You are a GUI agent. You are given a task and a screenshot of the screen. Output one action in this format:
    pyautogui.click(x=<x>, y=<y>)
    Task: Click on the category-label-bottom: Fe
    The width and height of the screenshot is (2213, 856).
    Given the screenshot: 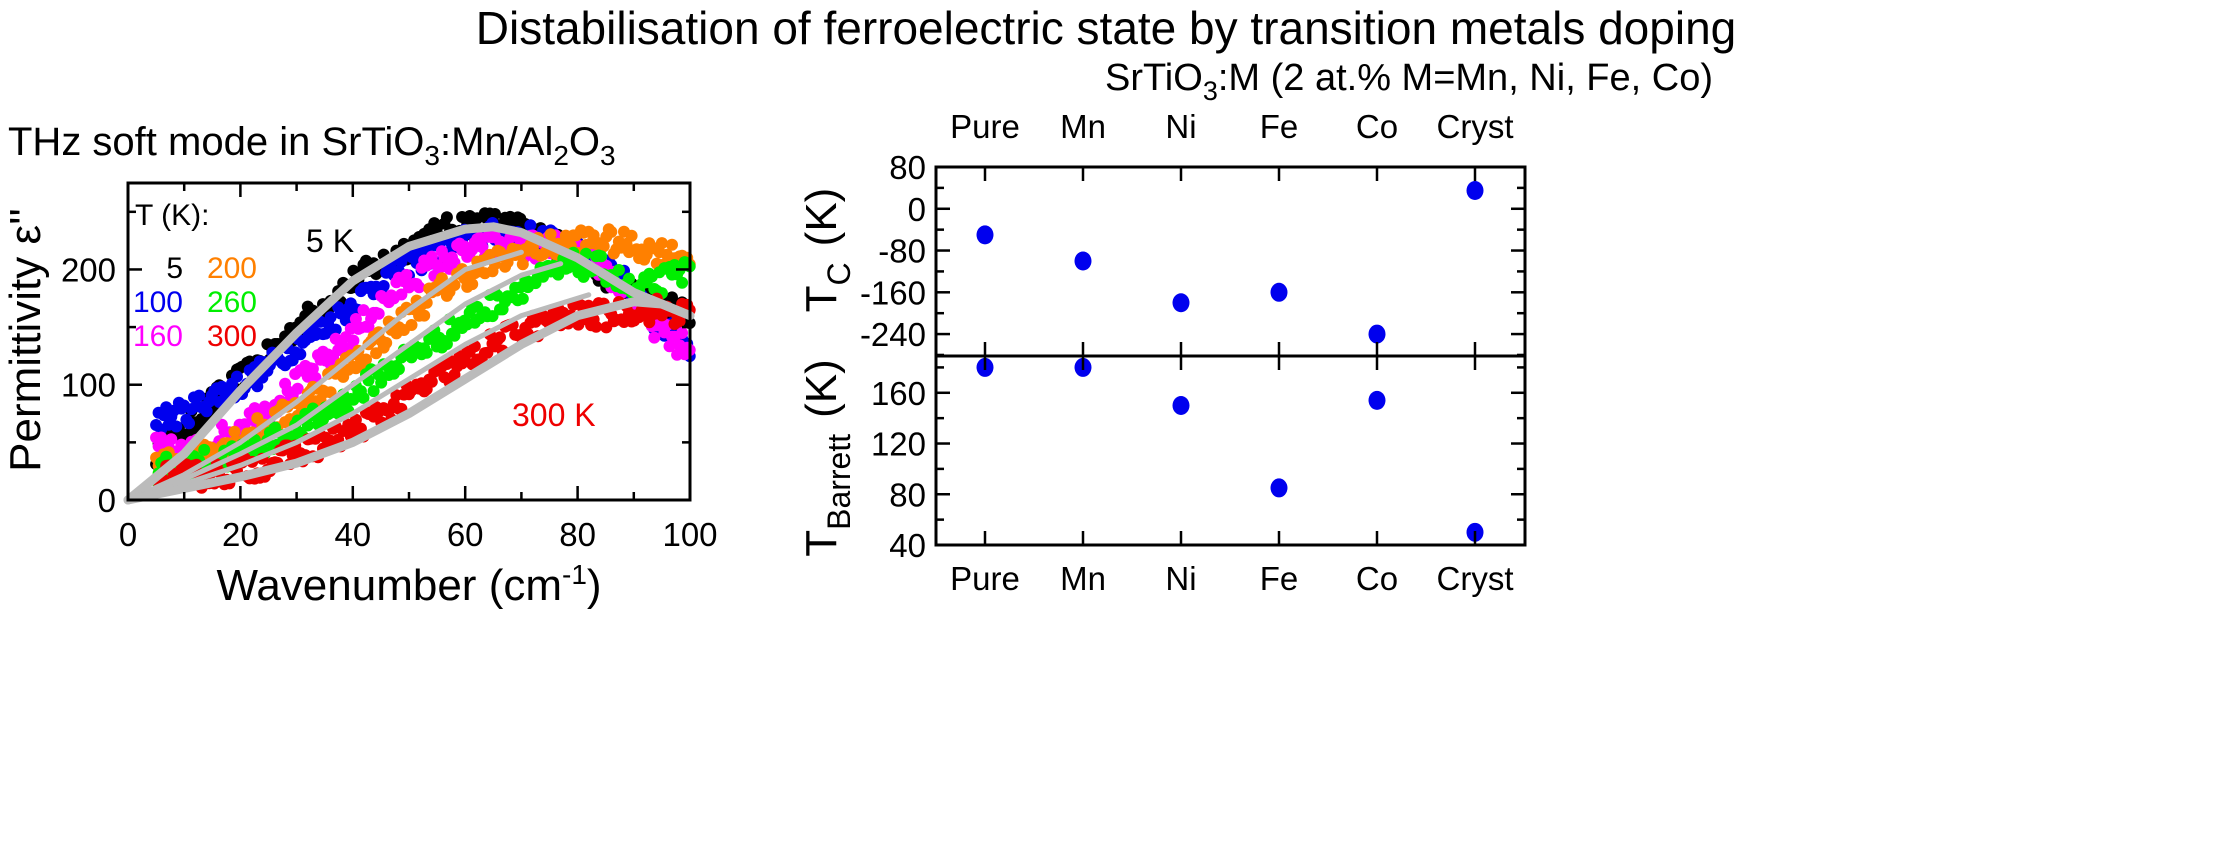 What is the action you would take?
    pyautogui.click(x=1279, y=578)
    